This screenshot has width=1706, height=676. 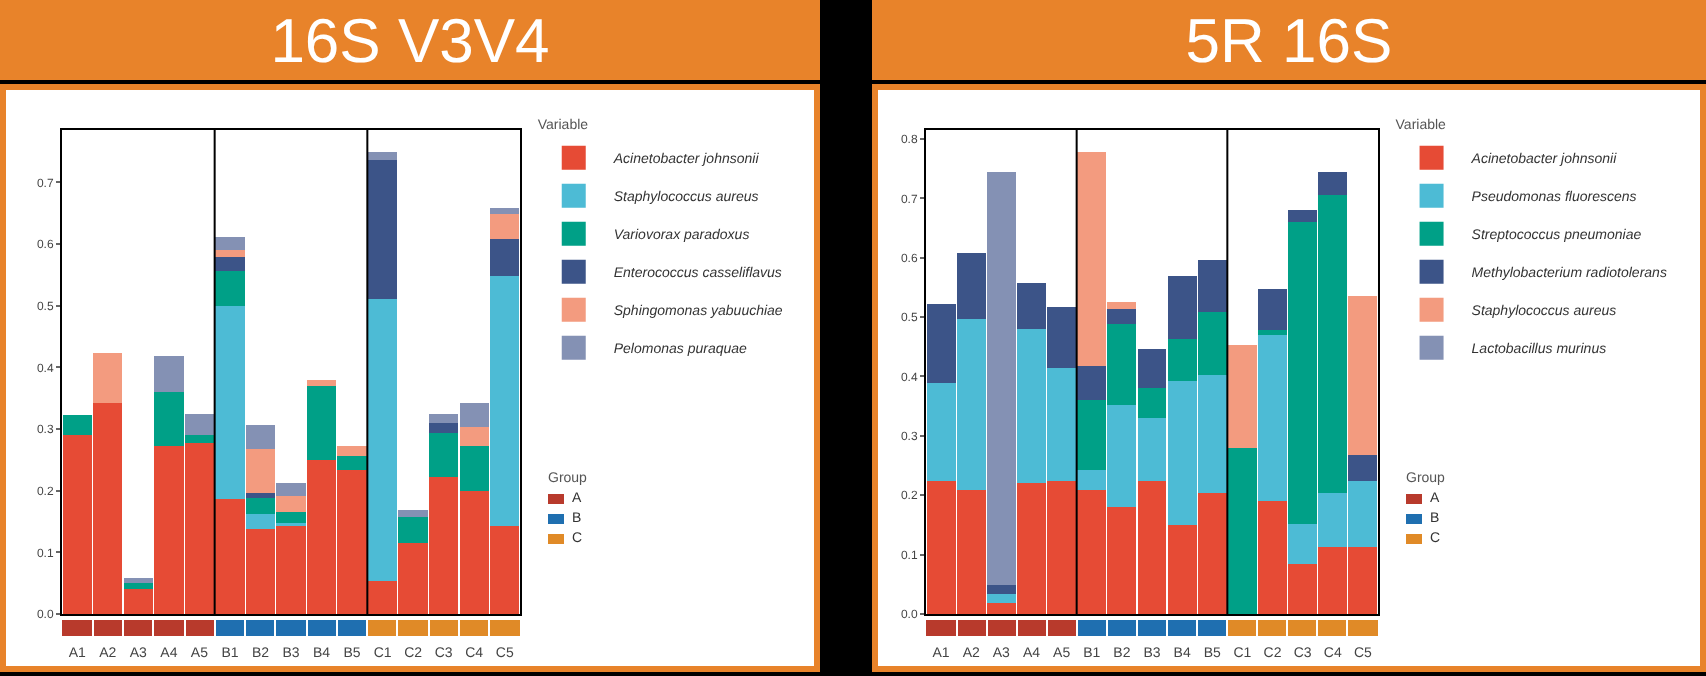 I want to click on chart-title: 5R 16S, so click(x=1289, y=40).